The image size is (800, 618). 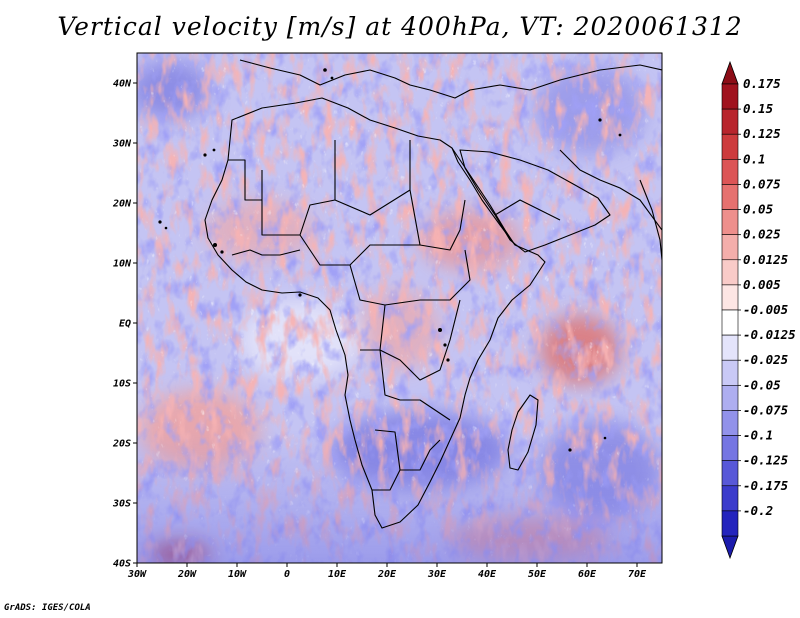 What do you see at coordinates (587, 574) in the screenshot?
I see `lon-tick-label: 60E` at bounding box center [587, 574].